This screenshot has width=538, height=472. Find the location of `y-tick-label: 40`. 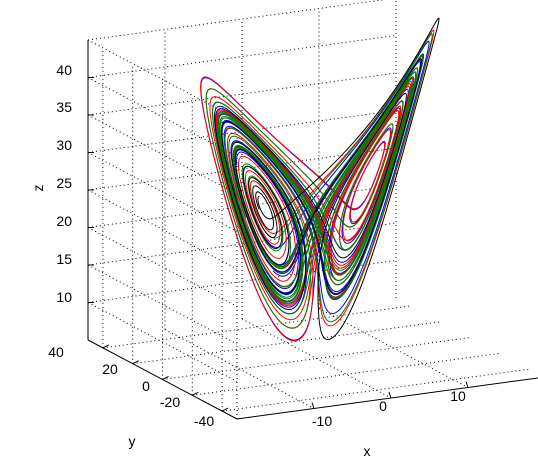

y-tick-label: 40 is located at coordinates (56, 352).